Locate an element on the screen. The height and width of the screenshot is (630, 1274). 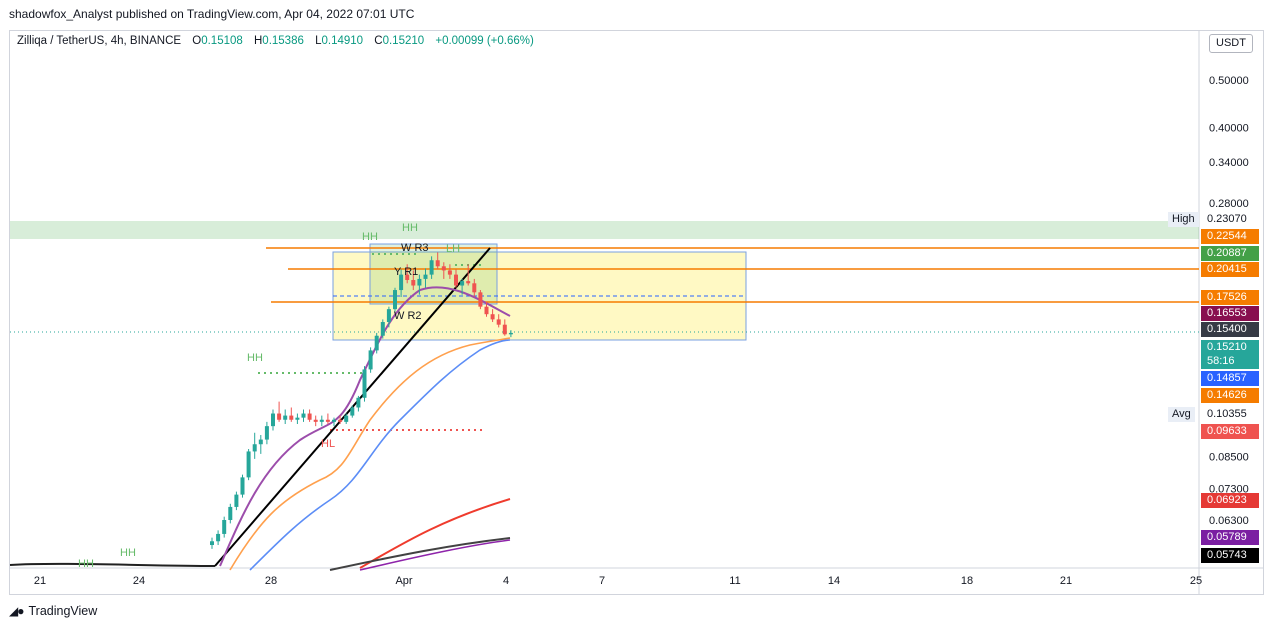
price-side-label-avg: Avg is located at coordinates (1181, 414).